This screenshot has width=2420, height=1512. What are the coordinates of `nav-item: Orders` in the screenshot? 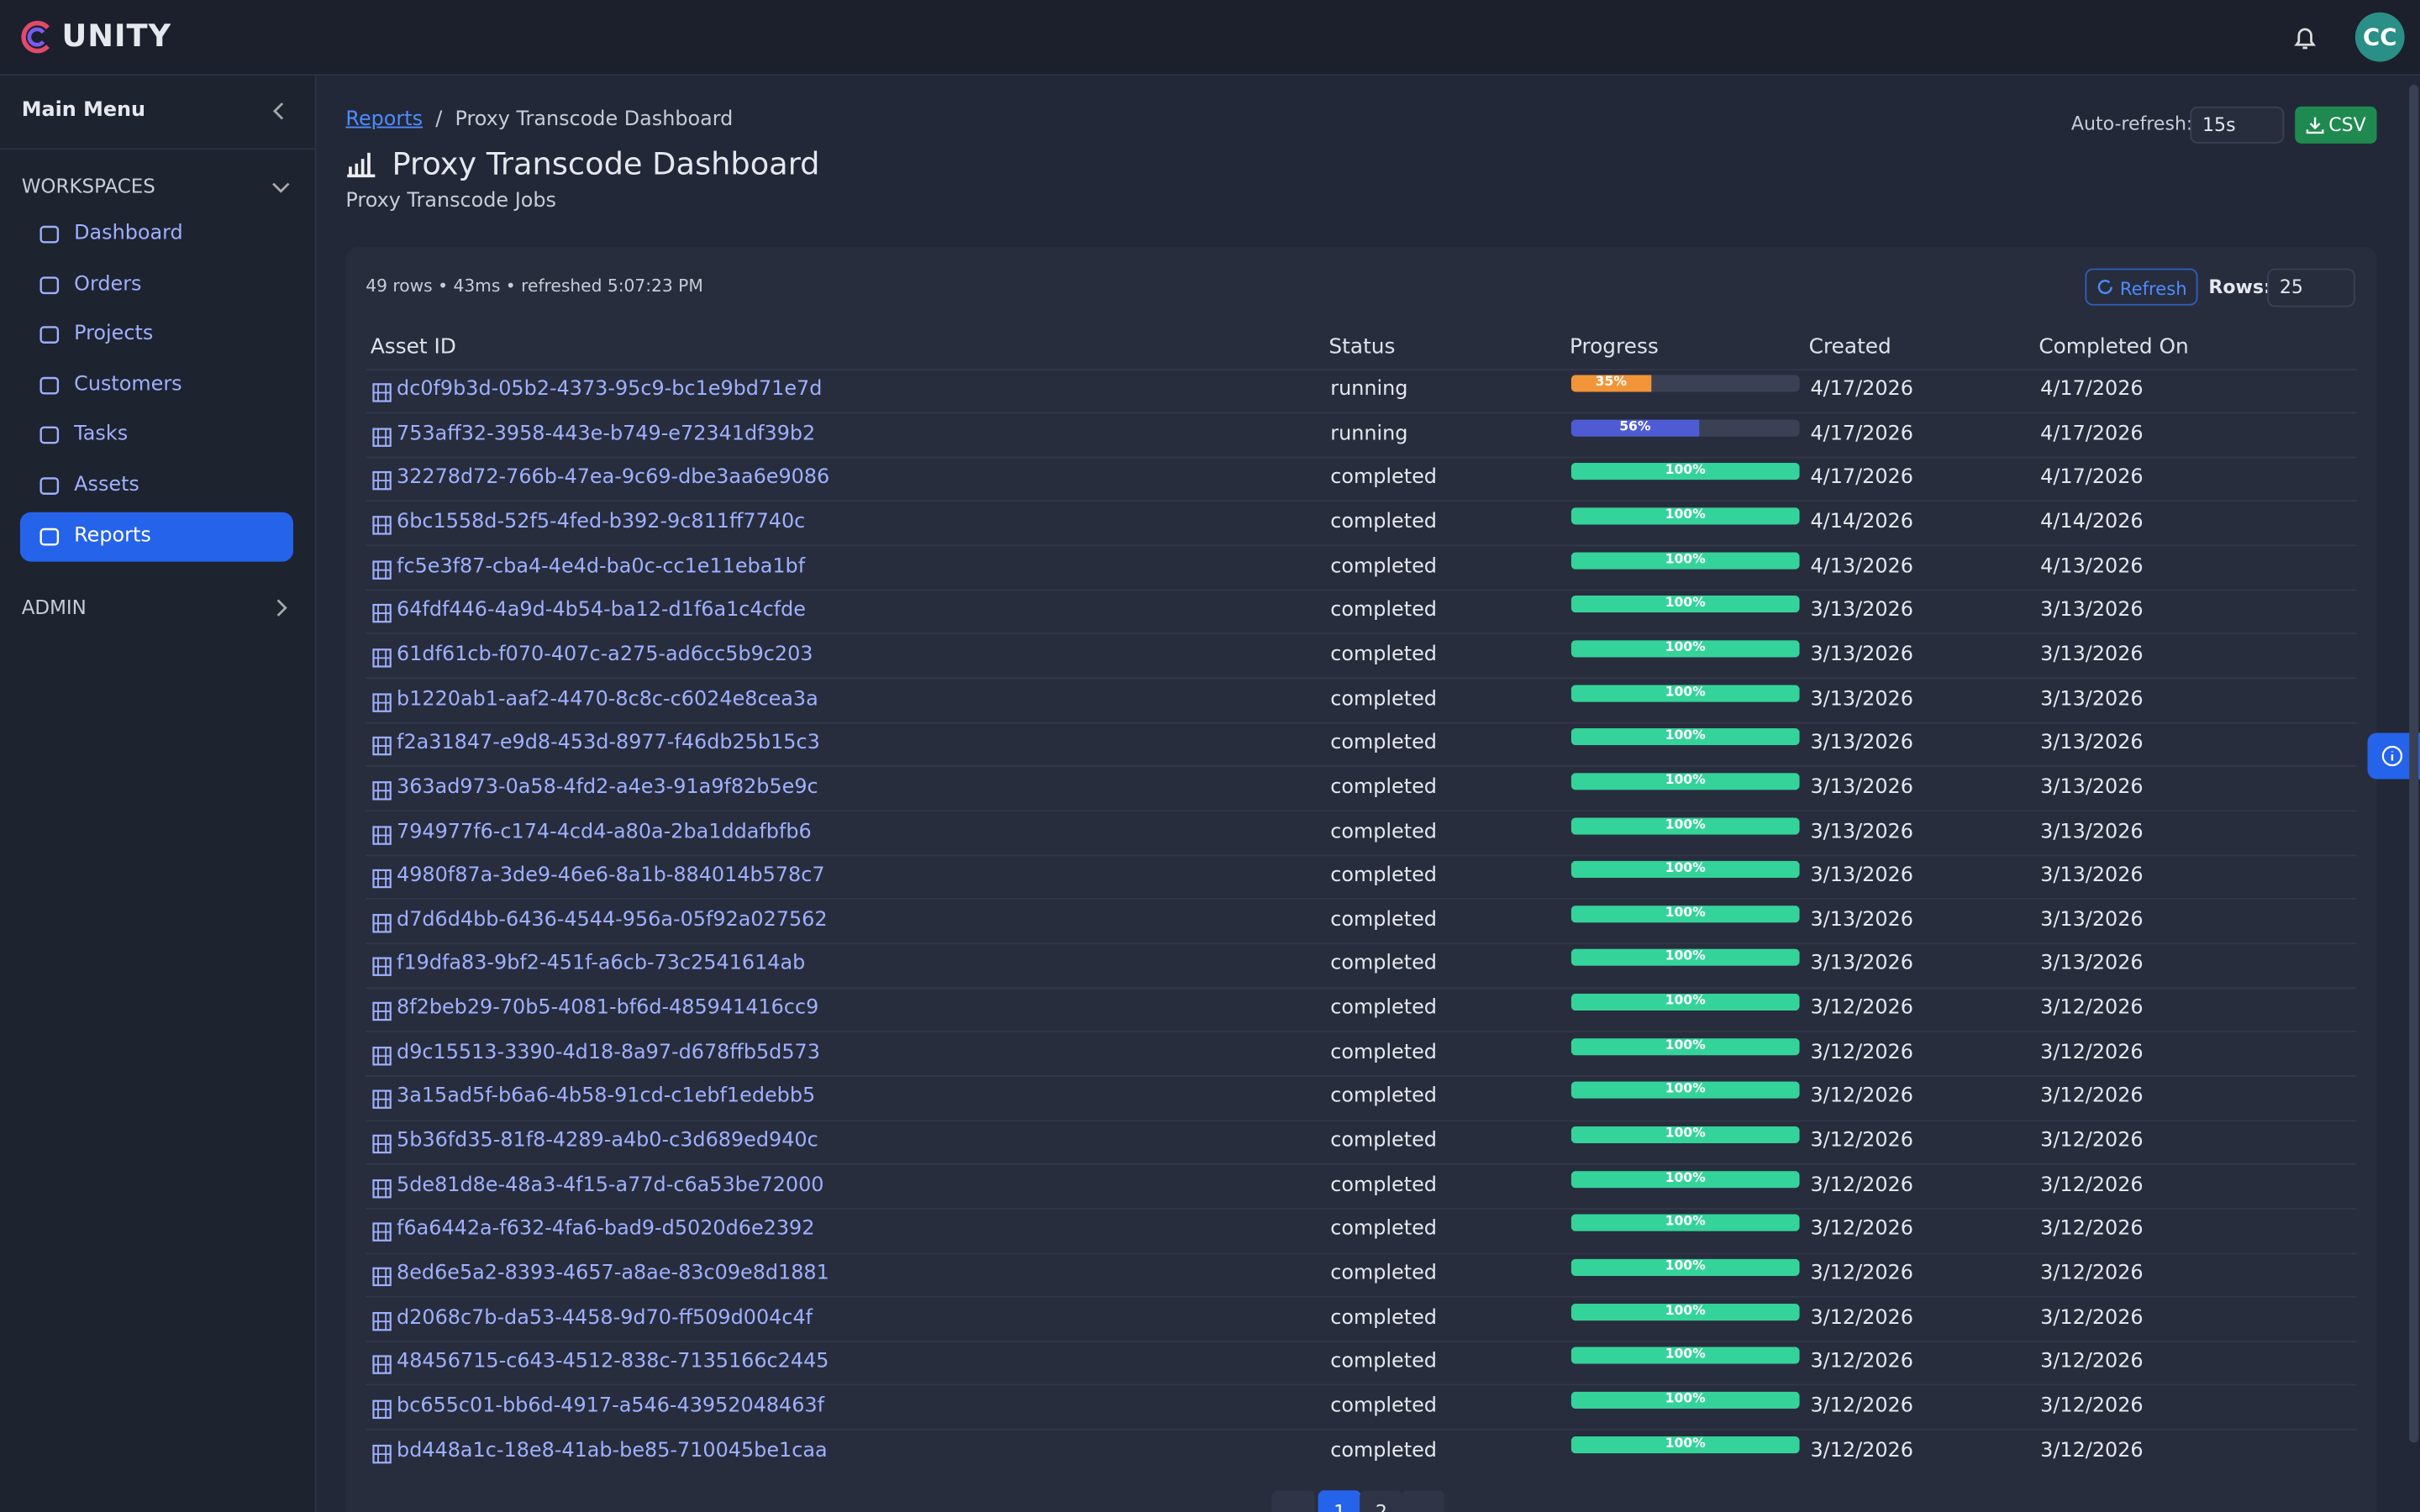 It's located at (157, 285).